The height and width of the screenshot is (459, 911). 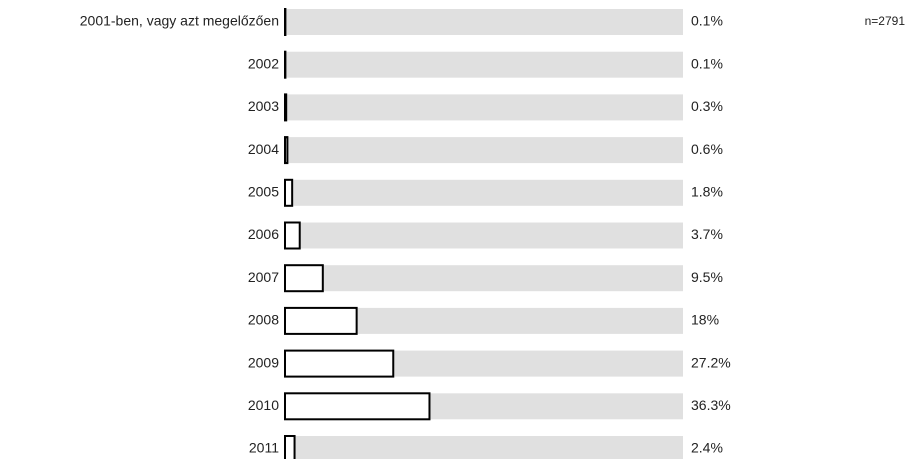 What do you see at coordinates (264, 448) in the screenshot?
I see `category-label: 2011` at bounding box center [264, 448].